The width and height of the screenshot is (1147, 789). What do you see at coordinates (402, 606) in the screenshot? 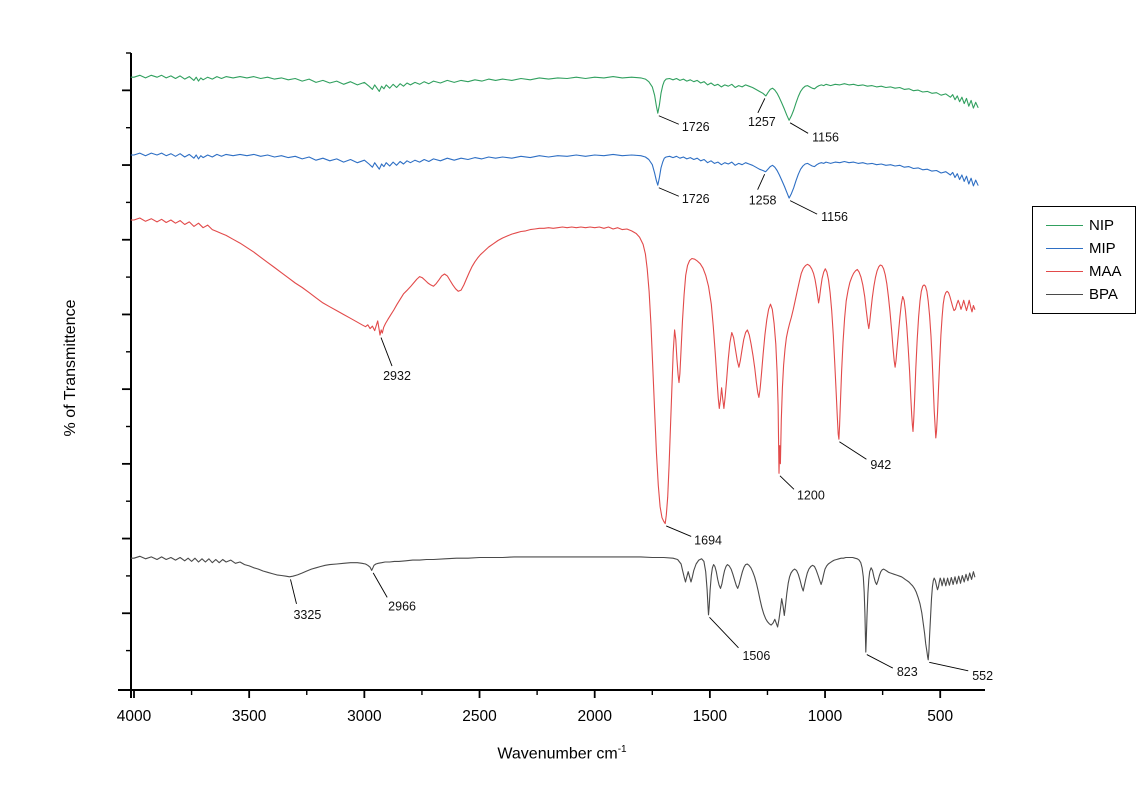
I see `peak-annotation-label-2966: 2966` at bounding box center [402, 606].